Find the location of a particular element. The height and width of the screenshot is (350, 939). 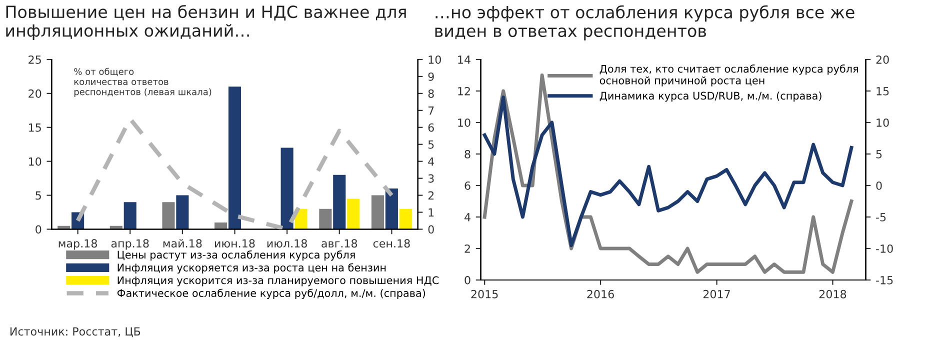

y2-tick-label: 3 is located at coordinates (431, 178).